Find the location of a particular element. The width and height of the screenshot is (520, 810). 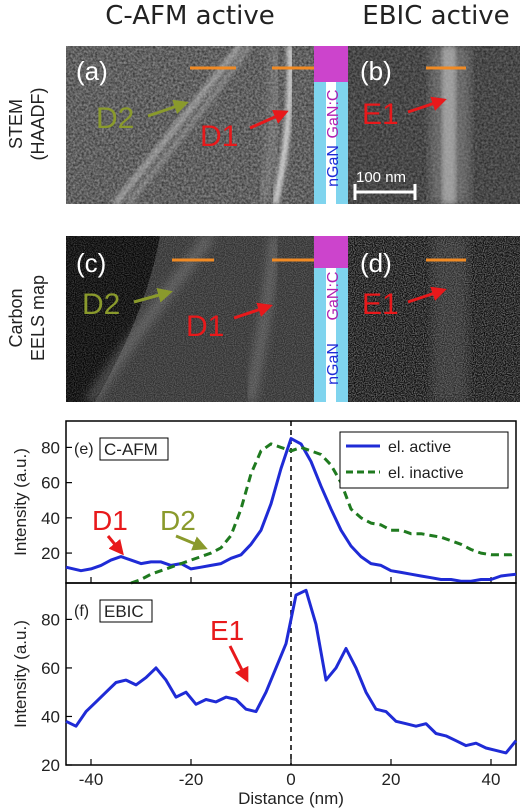

plot-f-tag: EBIC is located at coordinates (124, 611).